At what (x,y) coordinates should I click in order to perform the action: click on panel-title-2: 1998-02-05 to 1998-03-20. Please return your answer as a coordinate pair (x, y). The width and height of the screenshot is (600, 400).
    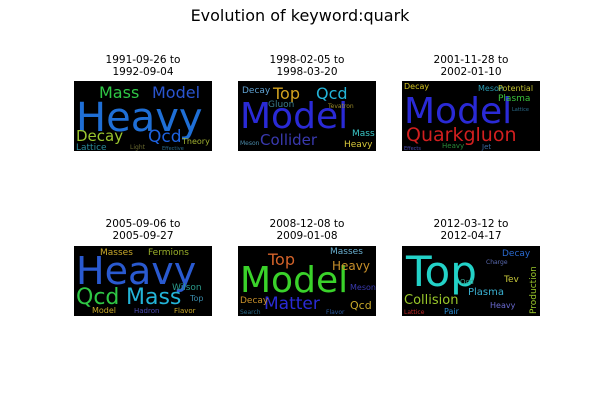
    Looking at the image, I should click on (307, 66).